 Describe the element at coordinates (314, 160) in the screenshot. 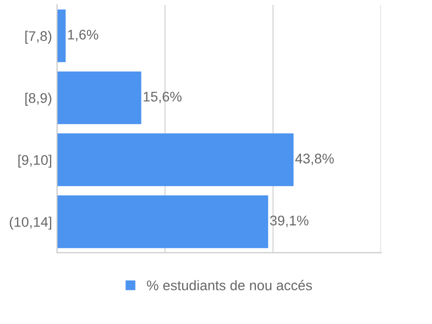

I see `data-label: 43,8%` at that location.